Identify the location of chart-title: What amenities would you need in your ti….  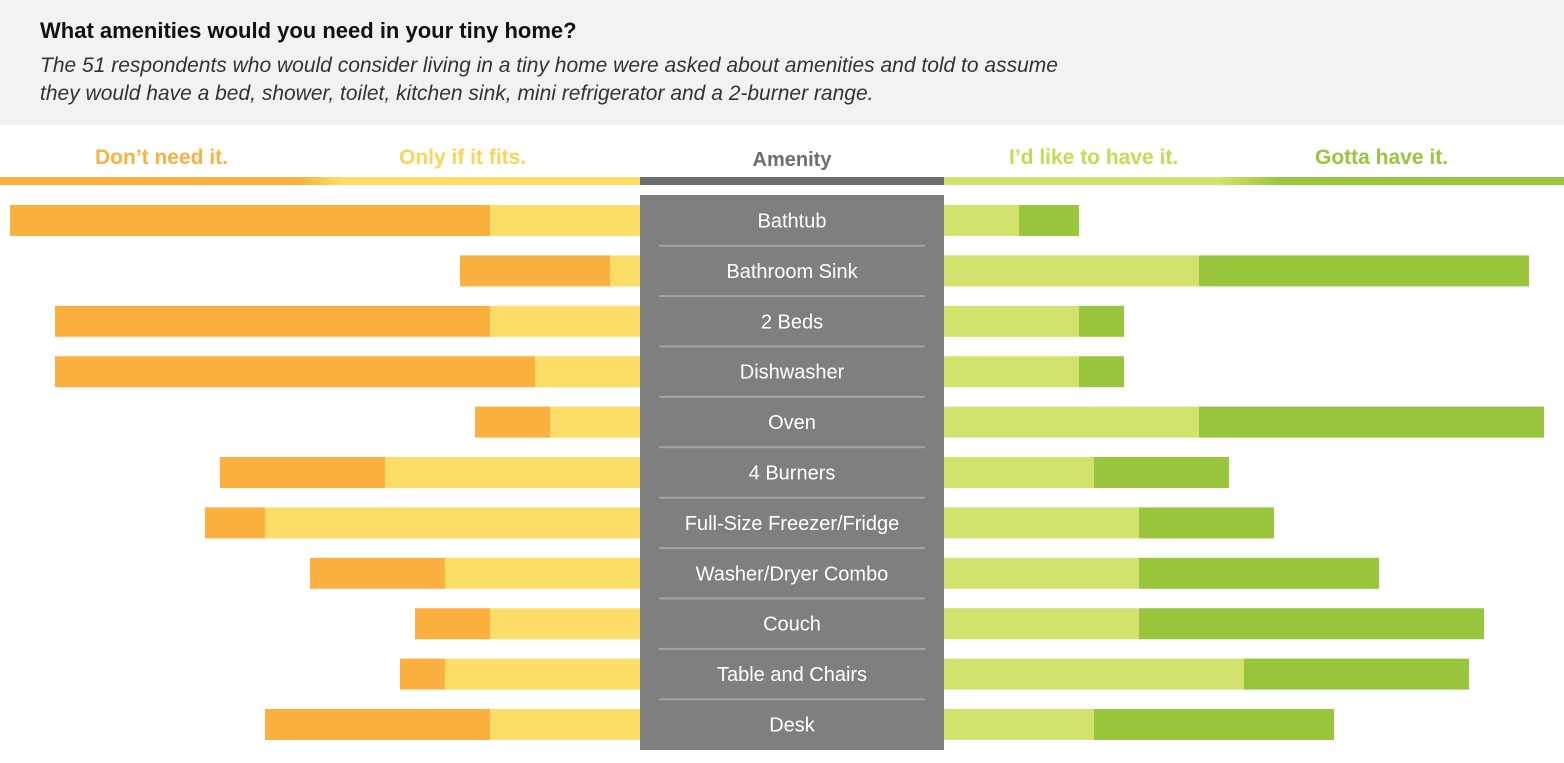
(308, 30).